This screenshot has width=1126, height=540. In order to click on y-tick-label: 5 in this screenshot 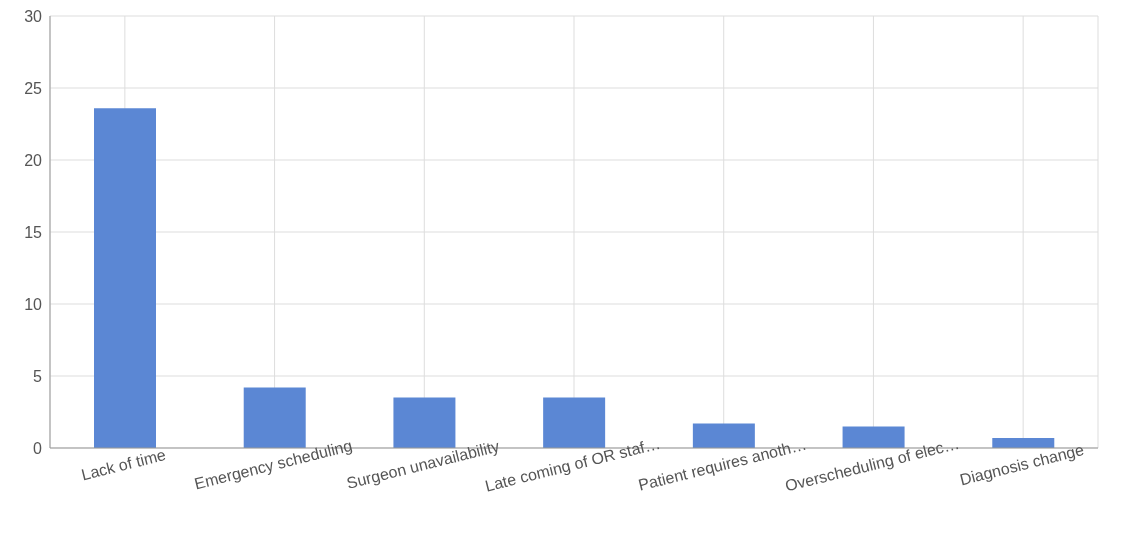, I will do `click(38, 376)`.